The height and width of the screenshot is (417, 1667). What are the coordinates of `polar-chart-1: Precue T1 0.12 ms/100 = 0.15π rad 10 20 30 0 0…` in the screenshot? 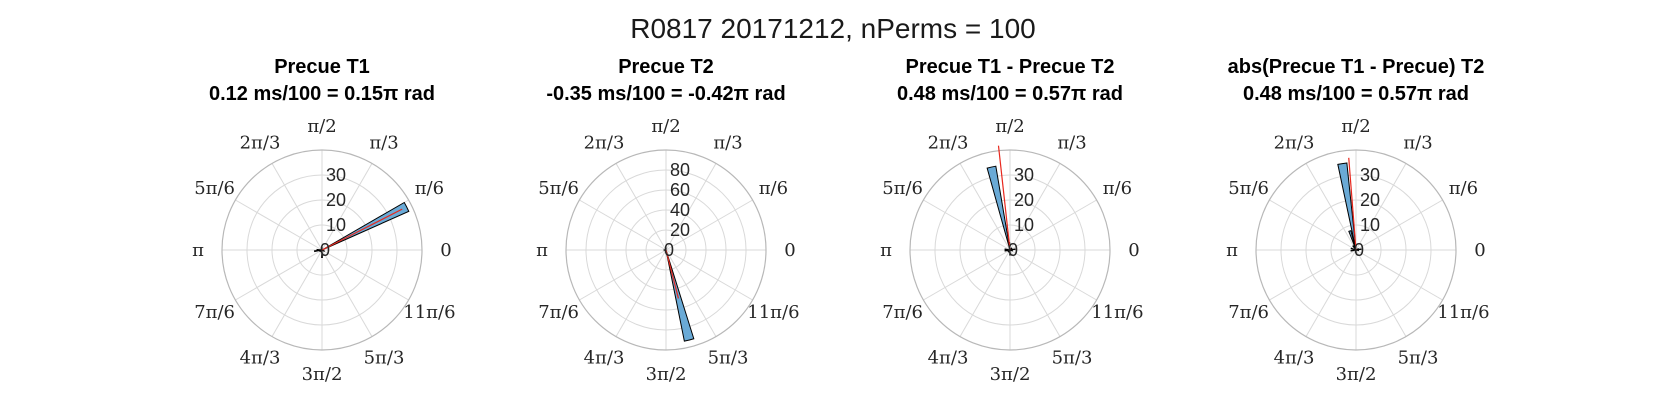 It's located at (323, 220).